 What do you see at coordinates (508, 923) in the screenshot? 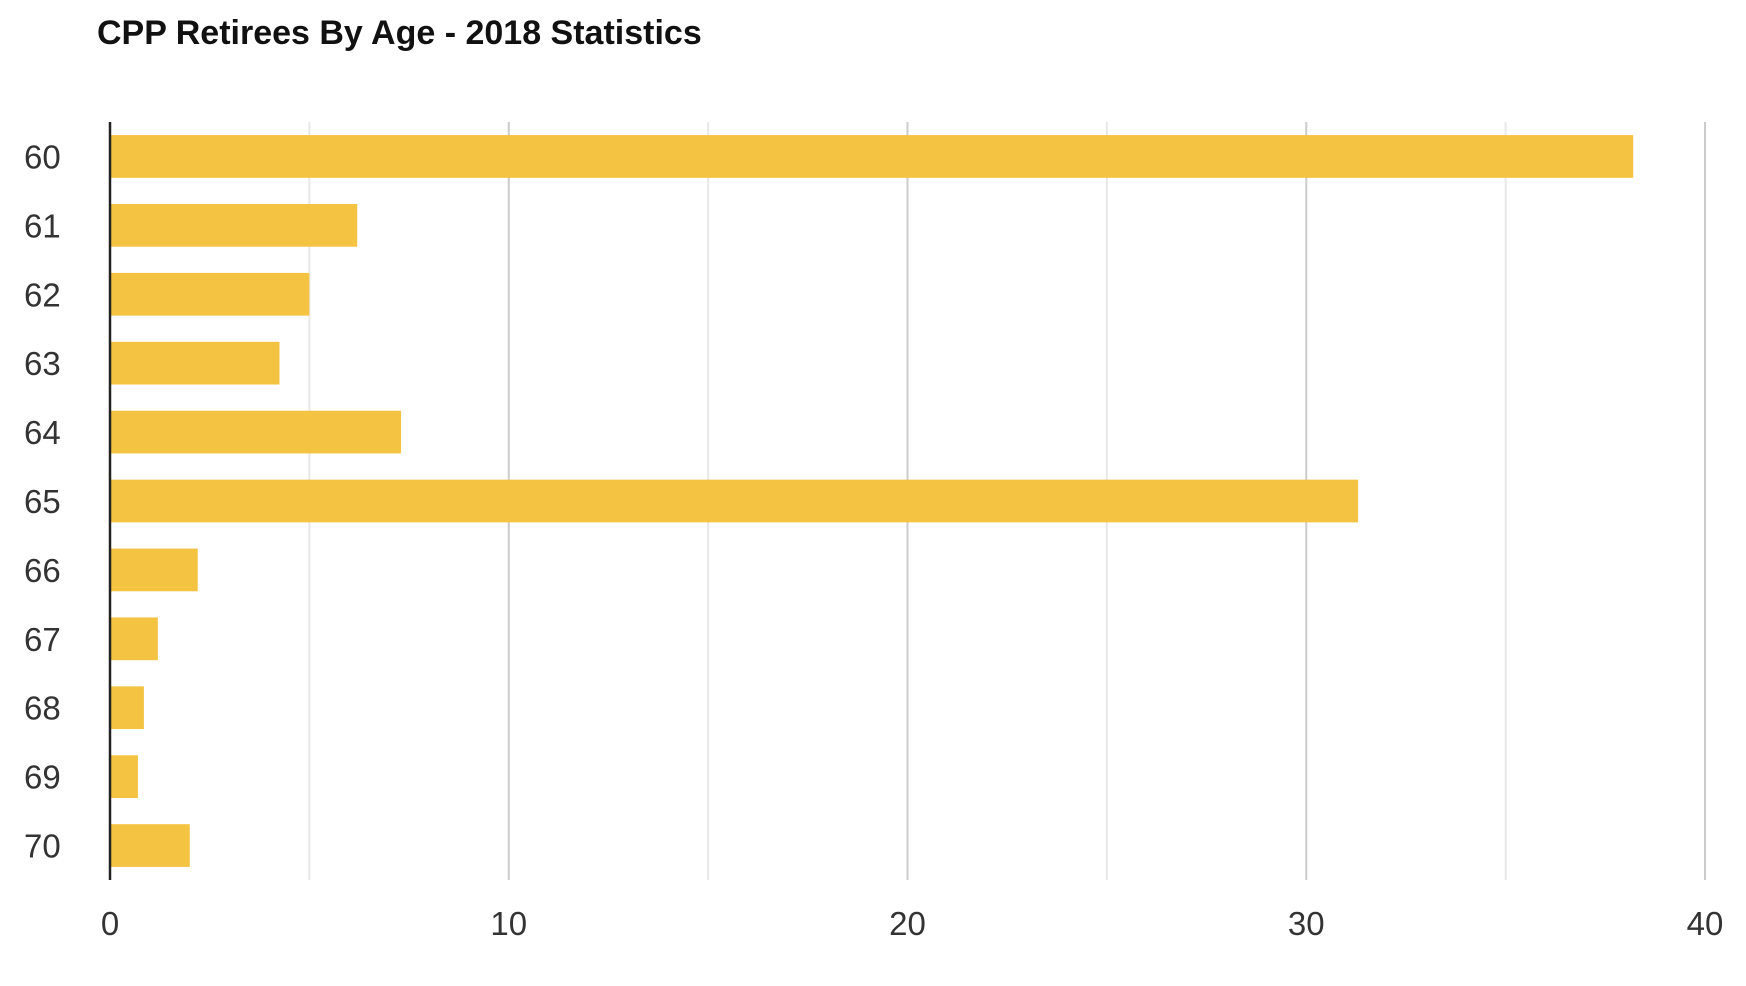
I see `x-tick-label: 10` at bounding box center [508, 923].